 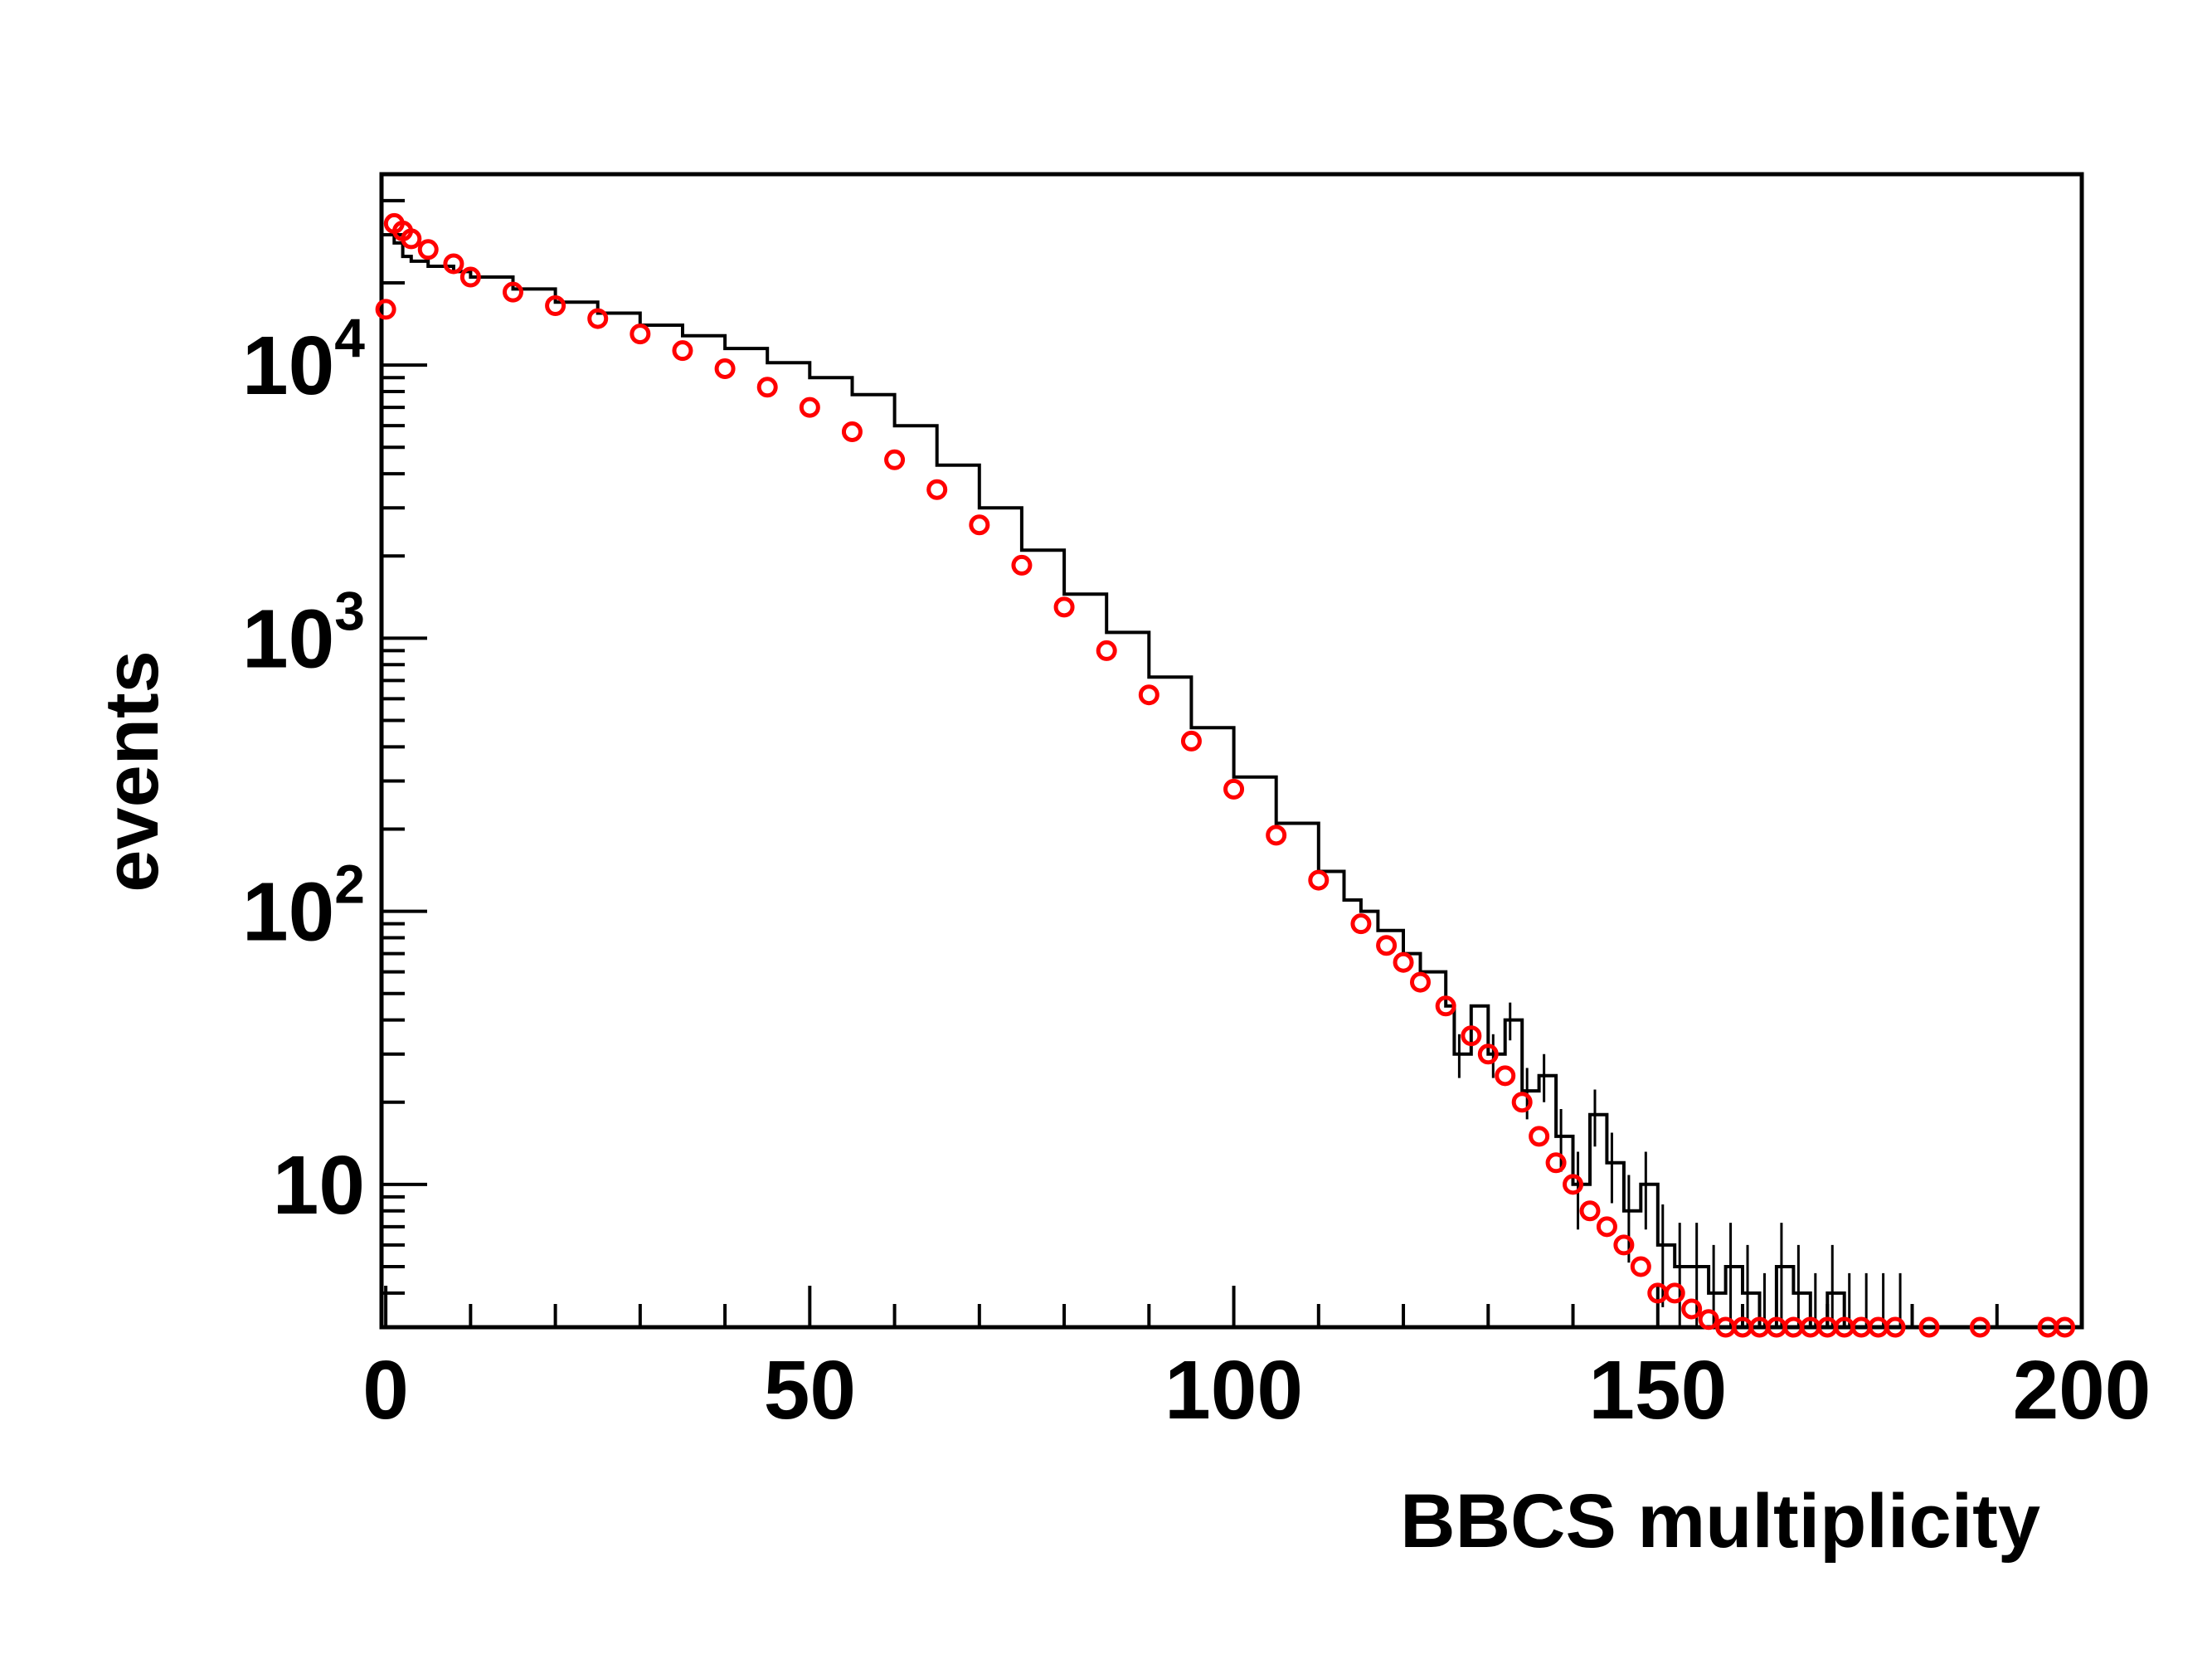 I want to click on x-tick-label: 0, so click(x=385, y=1390).